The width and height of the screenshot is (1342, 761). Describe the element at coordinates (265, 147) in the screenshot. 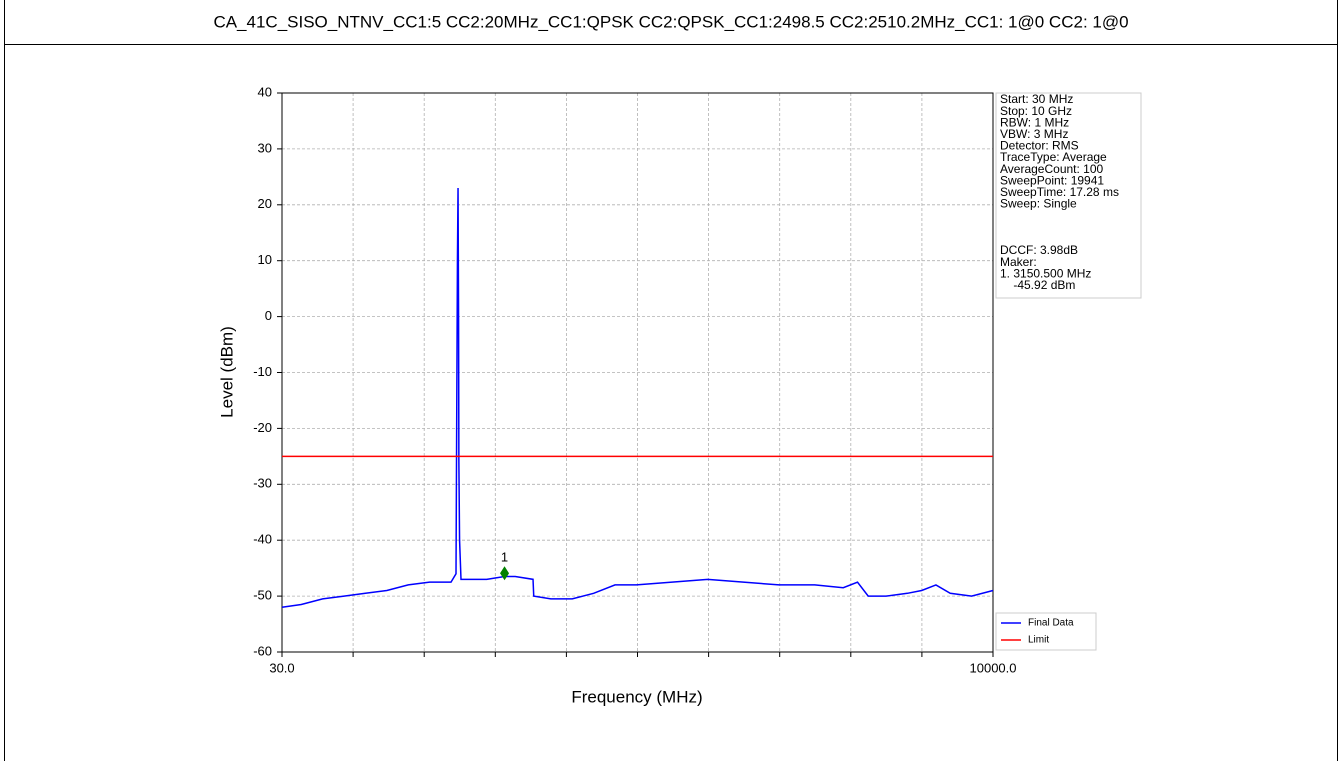

I see `y-tick-label: 30` at that location.